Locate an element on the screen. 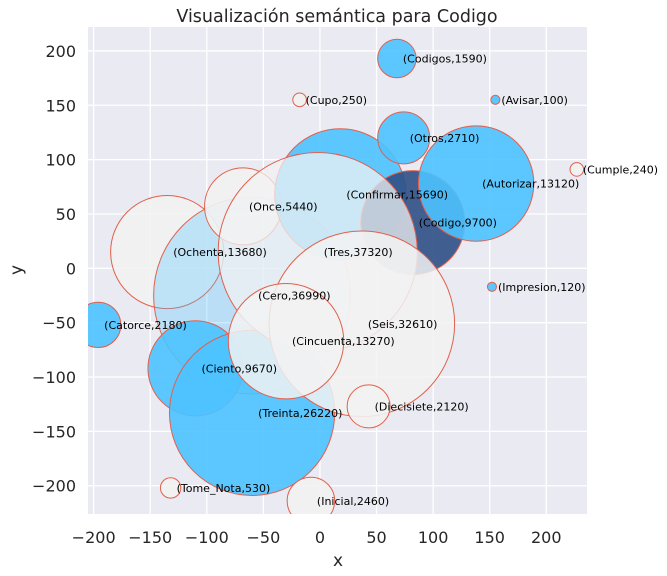 The height and width of the screenshot is (576, 667). x-tick-label: 200 is located at coordinates (546, 537).